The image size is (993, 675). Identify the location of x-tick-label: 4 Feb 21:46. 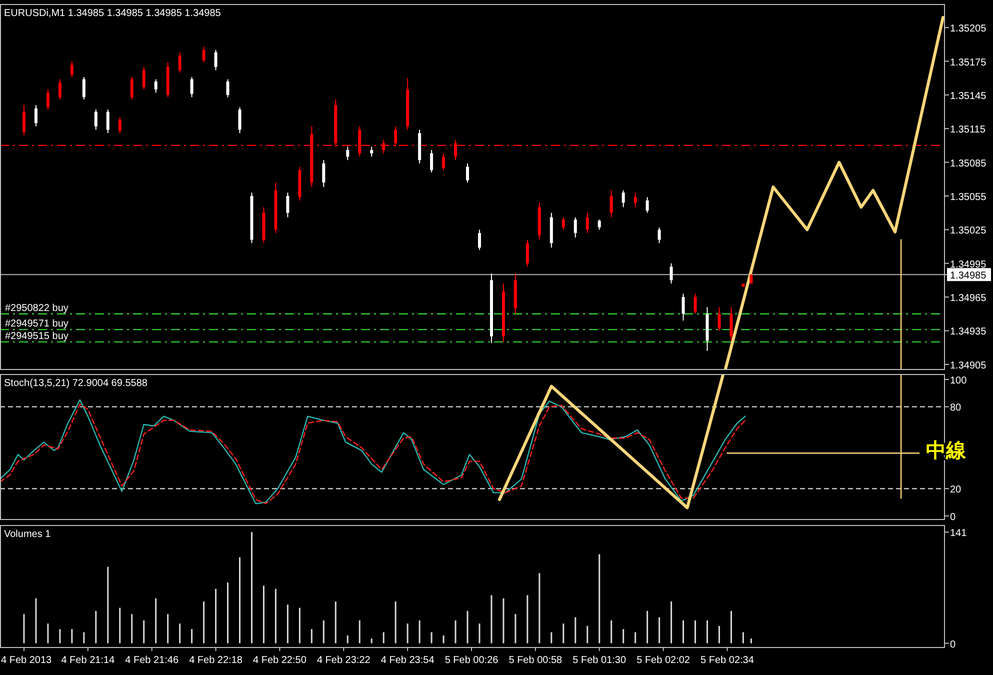
(152, 660).